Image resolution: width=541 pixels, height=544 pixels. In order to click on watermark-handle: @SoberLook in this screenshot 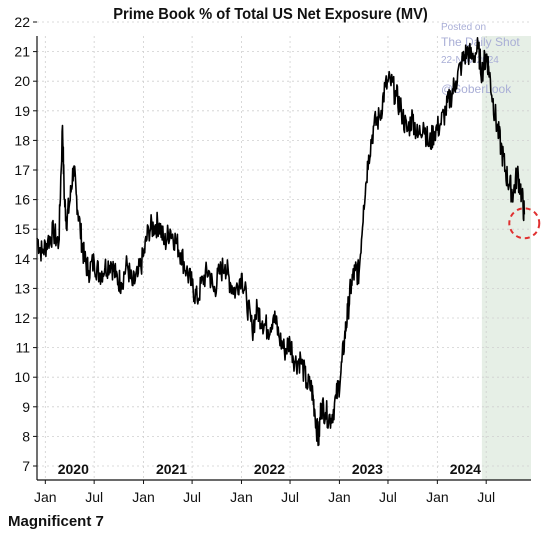, I will do `click(476, 89)`.